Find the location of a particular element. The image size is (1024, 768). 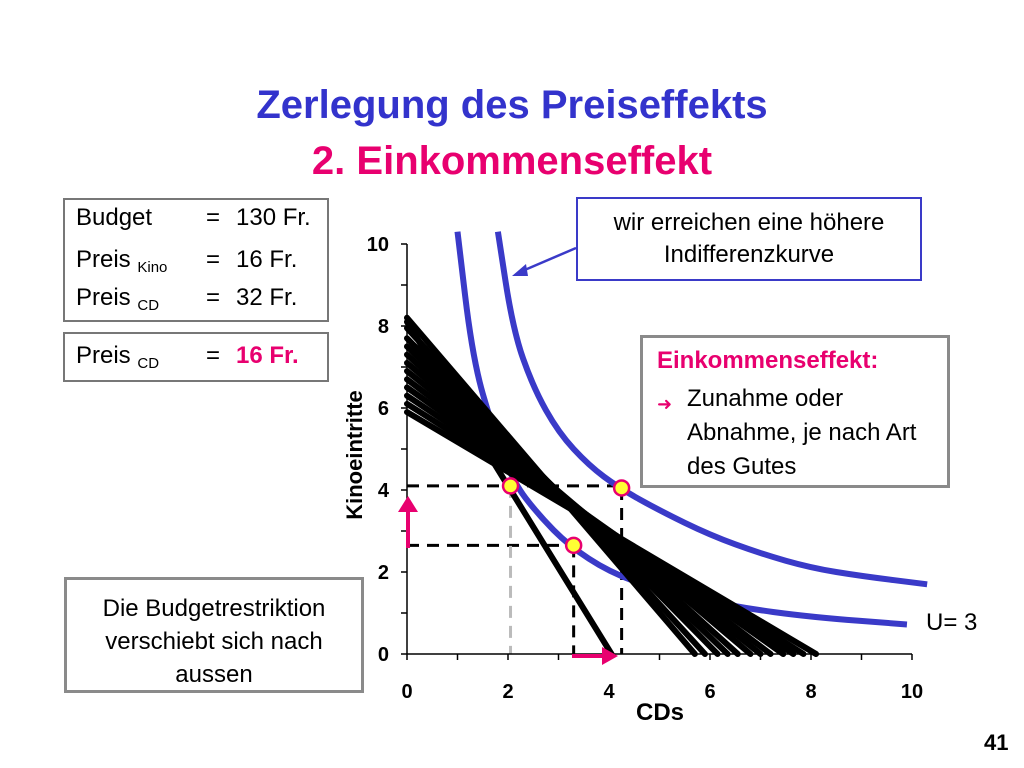

x-tick-label: 6 is located at coordinates (709, 692).